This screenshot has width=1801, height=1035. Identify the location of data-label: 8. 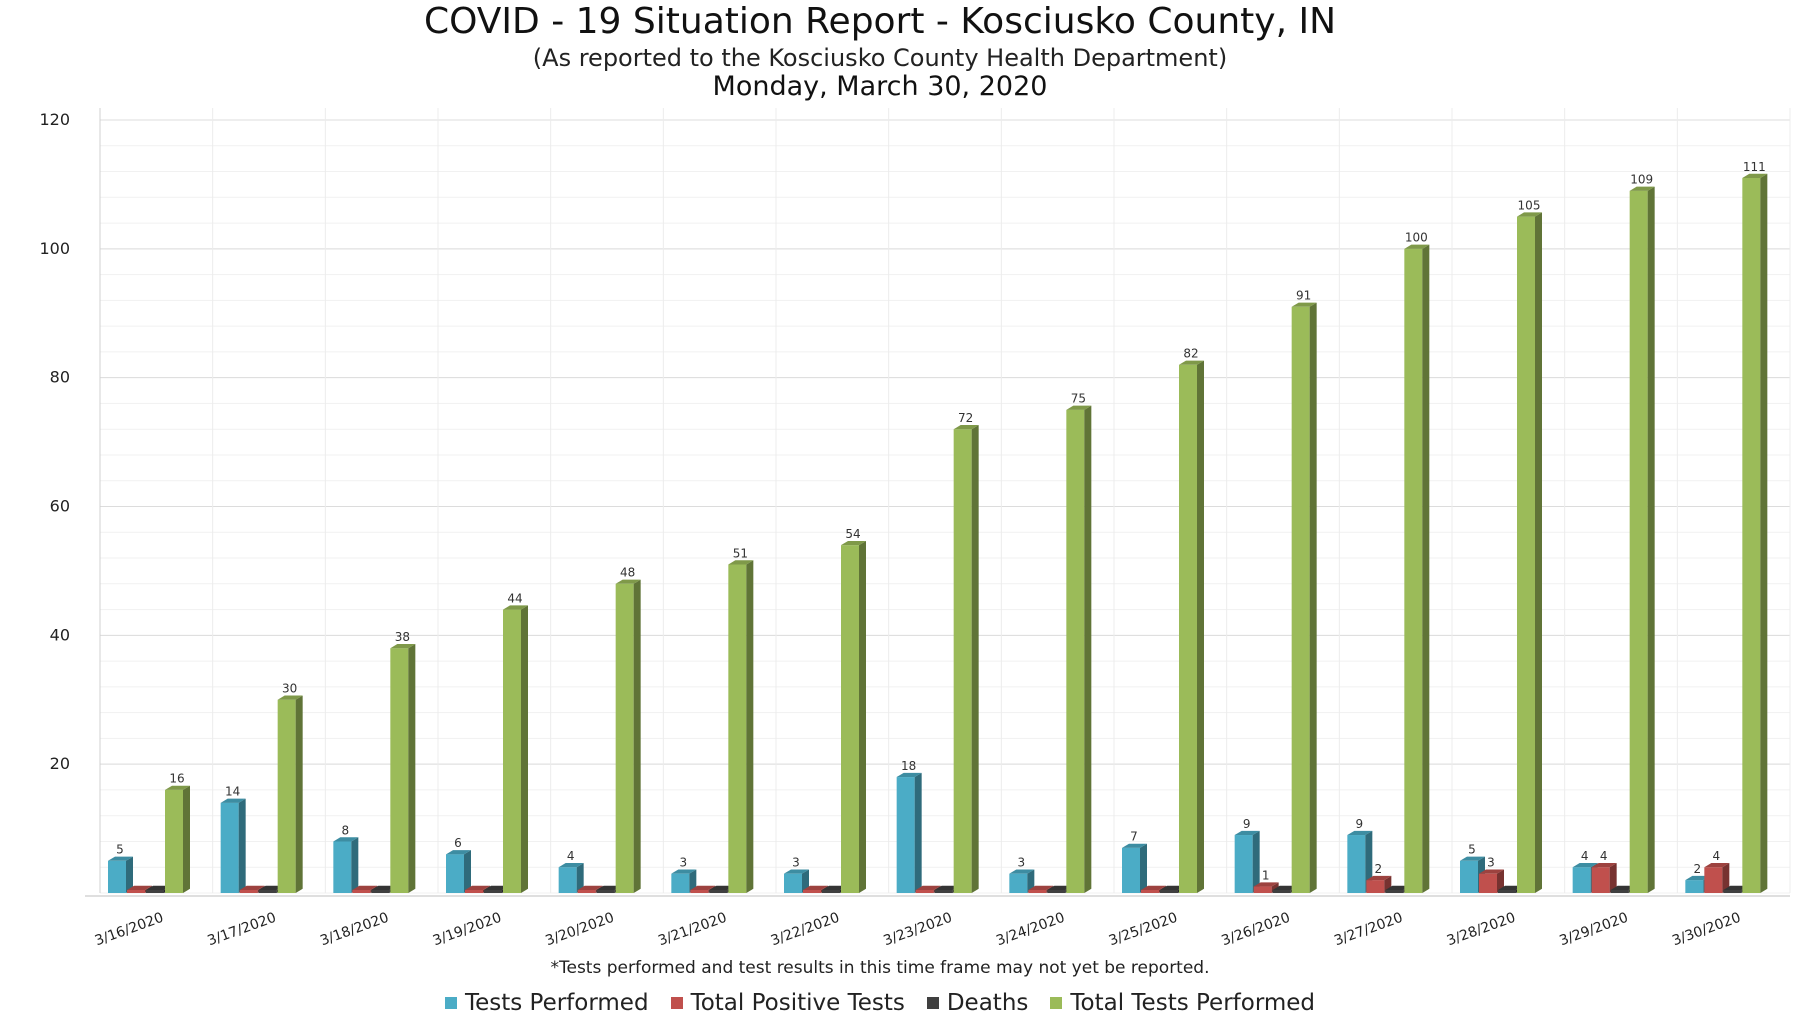
(346, 830).